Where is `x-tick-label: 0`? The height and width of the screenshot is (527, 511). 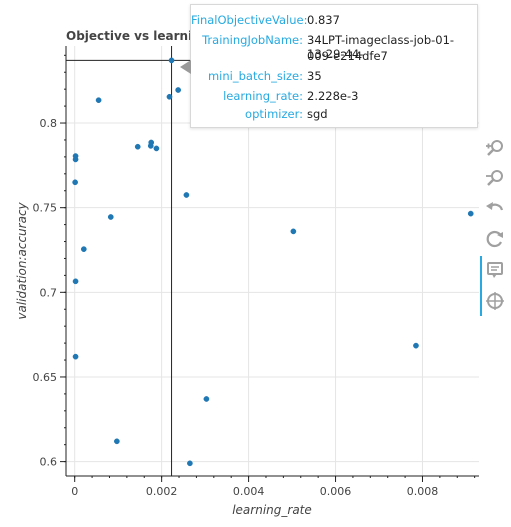
x-tick-label: 0 is located at coordinates (74, 491).